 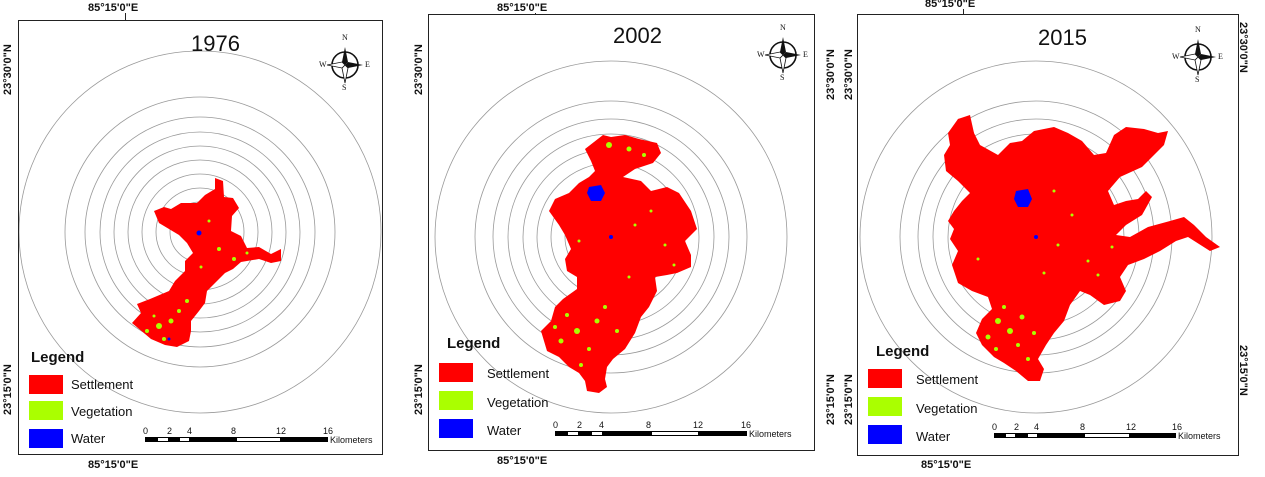 I want to click on left-latitude-bottom-label-2: 23°15'0"N, so click(x=849, y=399).